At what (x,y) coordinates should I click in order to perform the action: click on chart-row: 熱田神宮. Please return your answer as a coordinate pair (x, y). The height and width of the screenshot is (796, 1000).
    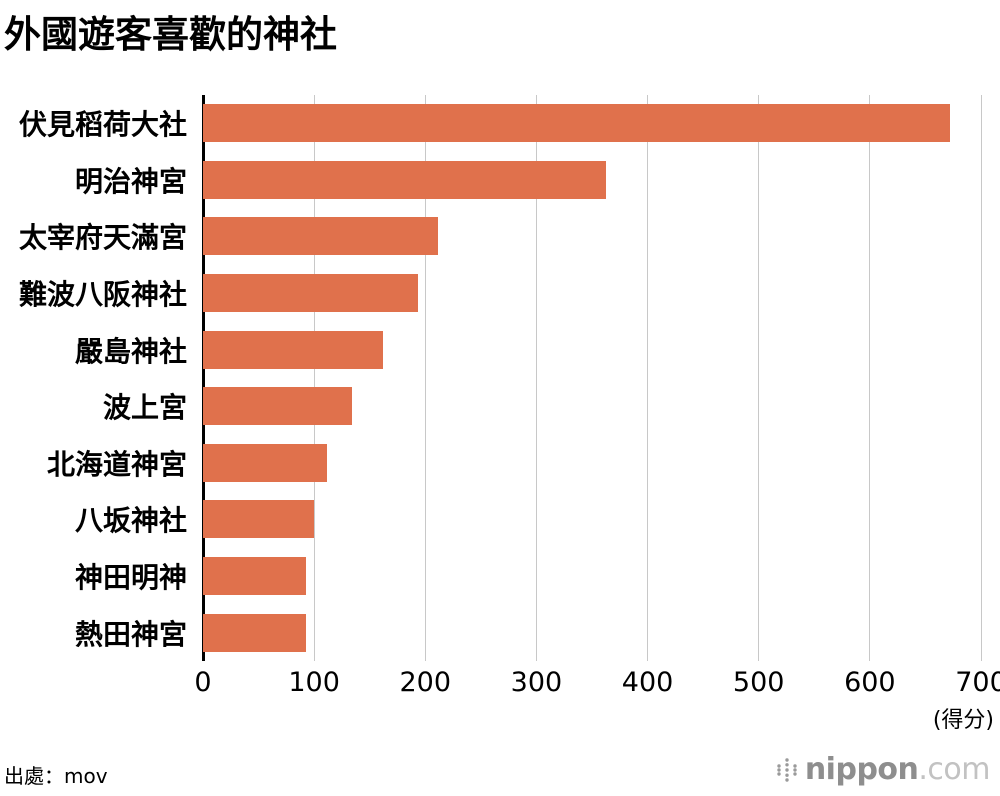
    Looking at the image, I should click on (490, 632).